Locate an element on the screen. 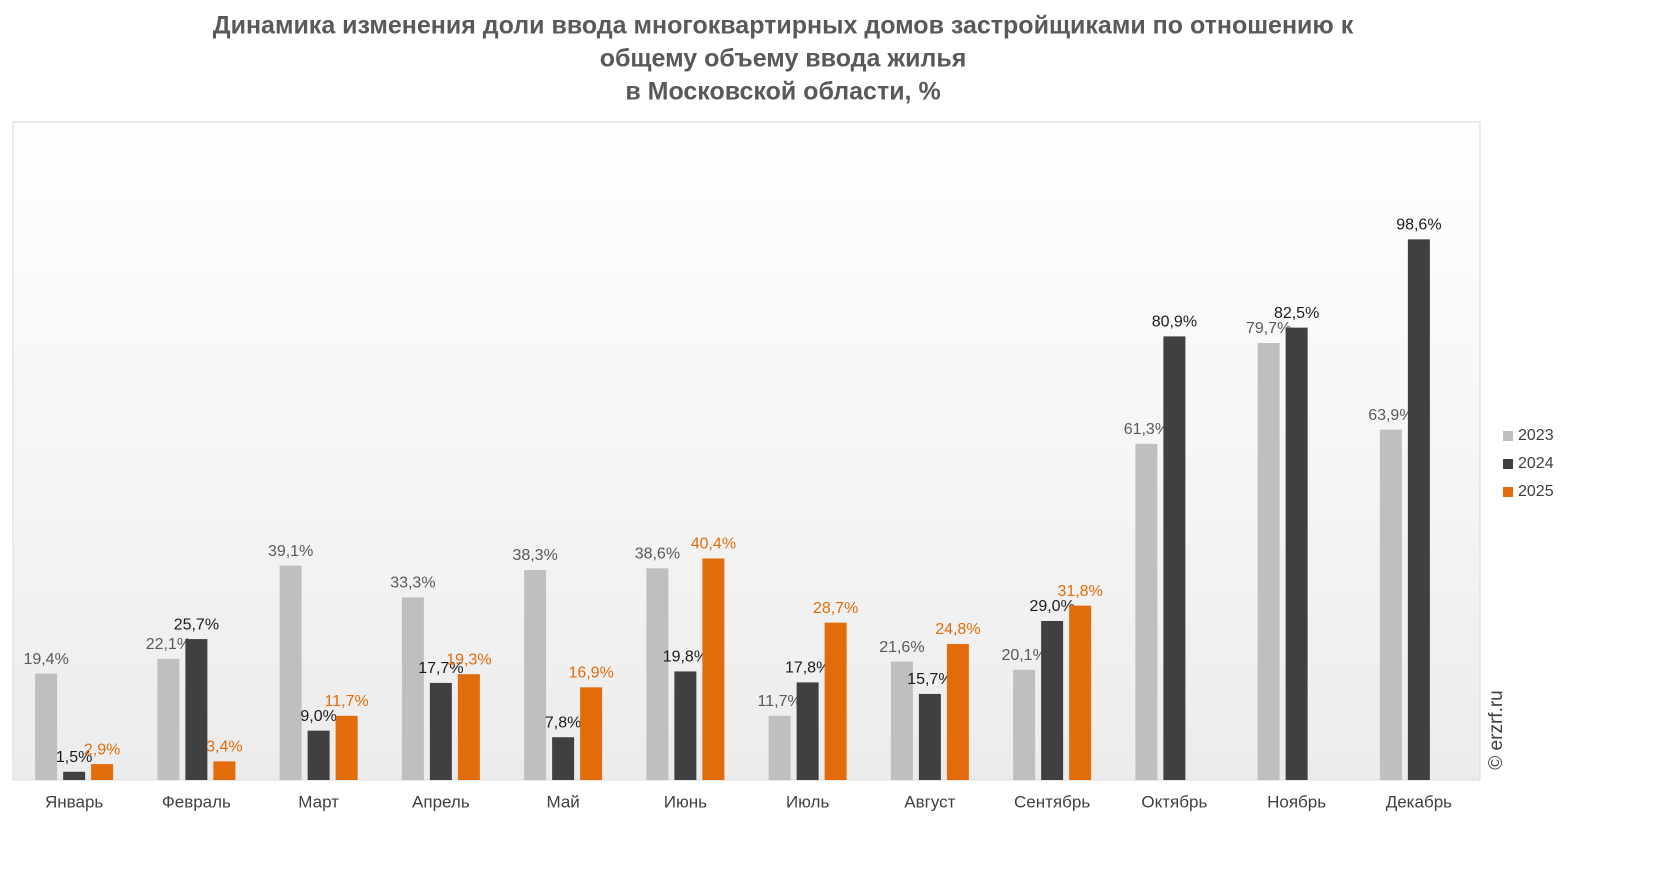  legend-label: 2024 is located at coordinates (1536, 463).